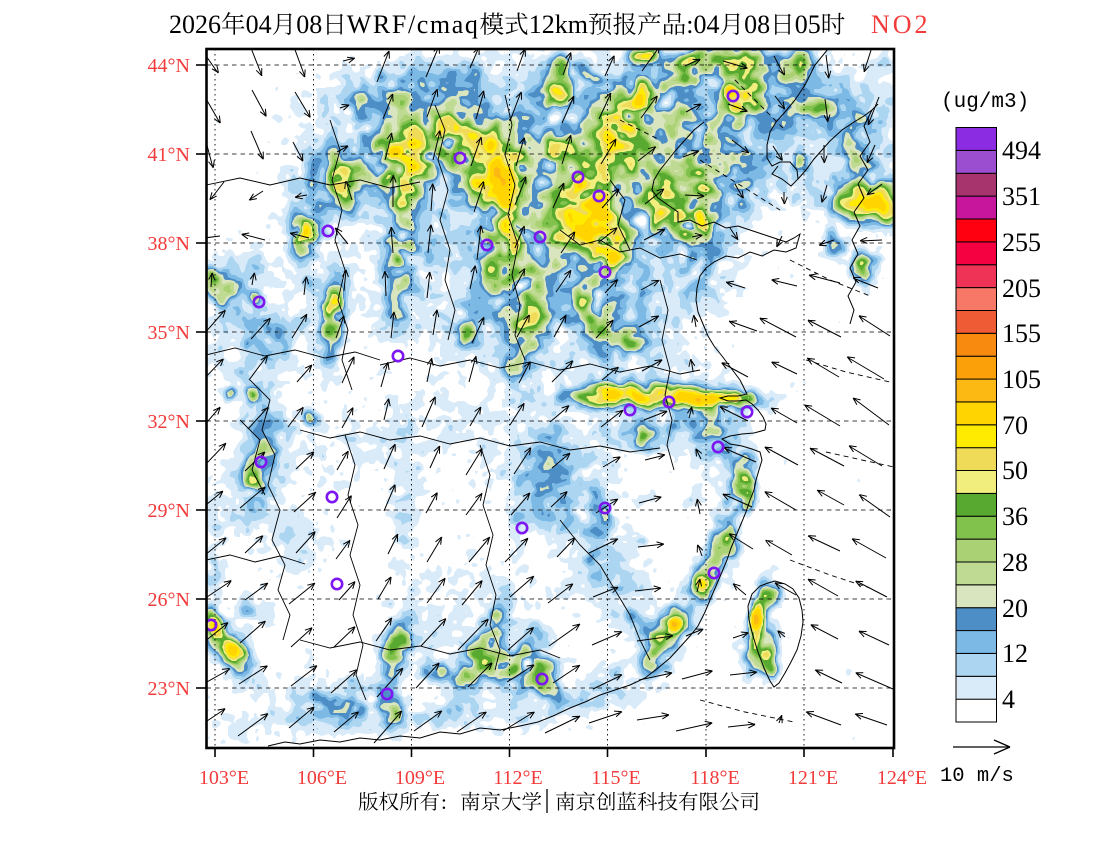 The image size is (1100, 850). I want to click on svg-text: :04, so click(702, 24).